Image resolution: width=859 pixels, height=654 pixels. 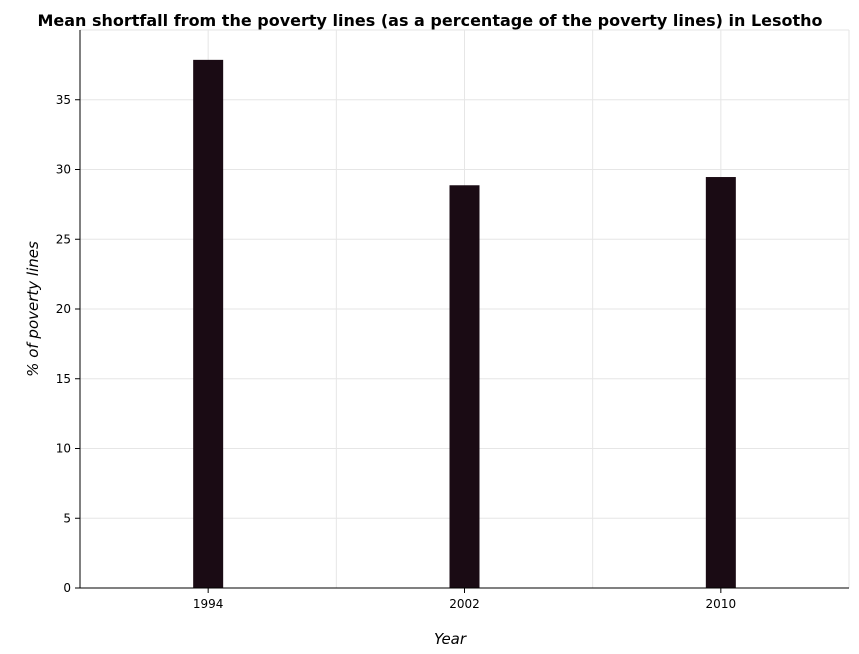 I want to click on y-axis-title: % of poverty lines, so click(x=33, y=309).